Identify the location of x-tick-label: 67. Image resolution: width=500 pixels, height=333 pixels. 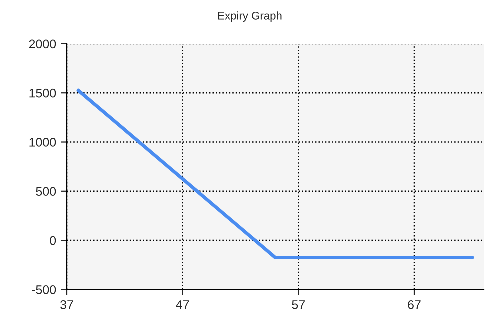
(414, 305).